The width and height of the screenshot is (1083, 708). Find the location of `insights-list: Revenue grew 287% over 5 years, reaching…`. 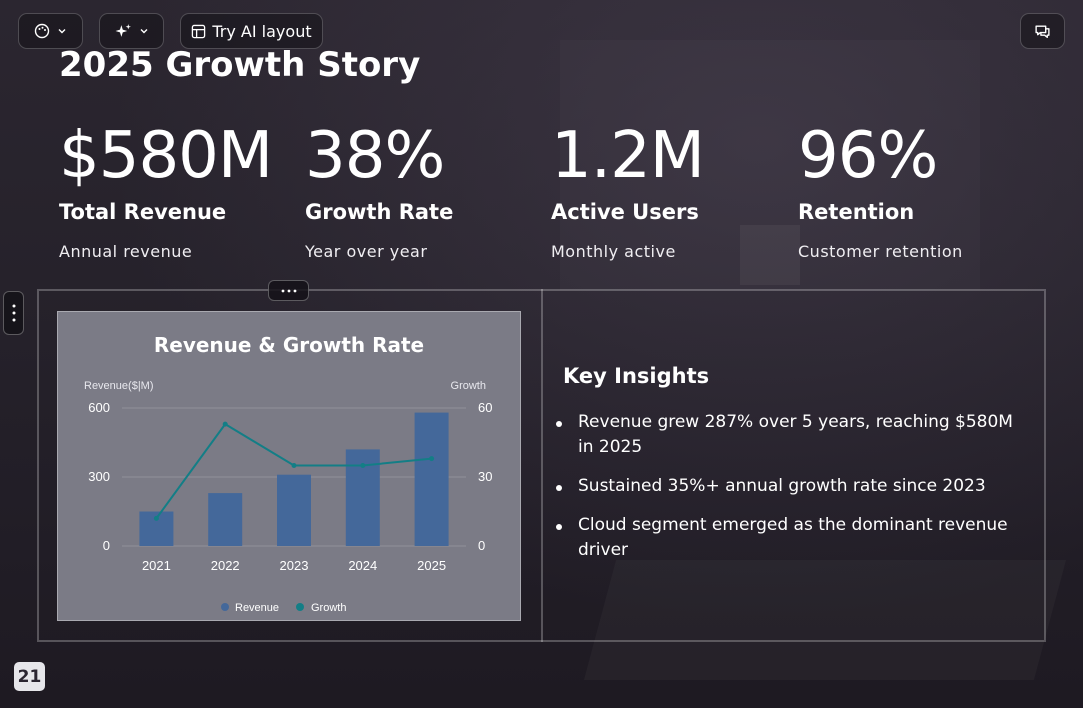

insights-list: Revenue grew 287% over 5 years, reaching… is located at coordinates (791, 493).